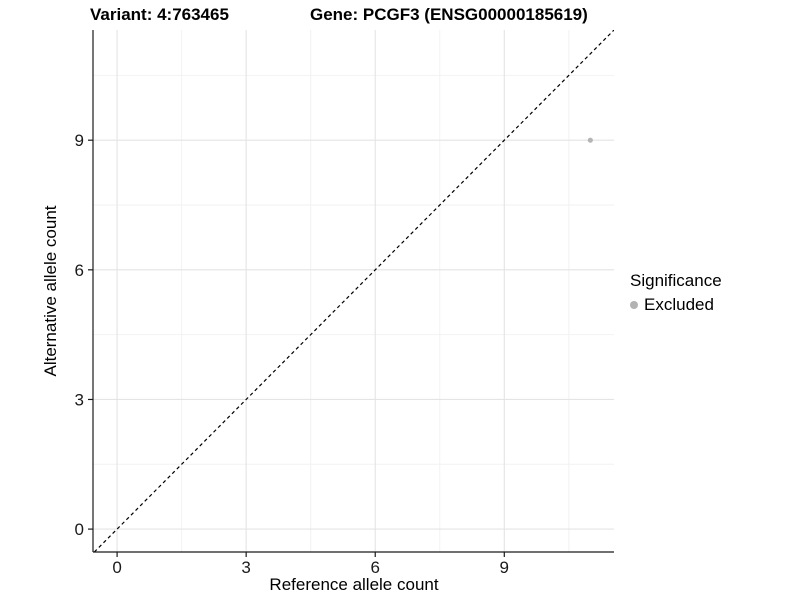 This screenshot has width=800, height=600. Describe the element at coordinates (590, 140) in the screenshot. I see `data-point` at that location.